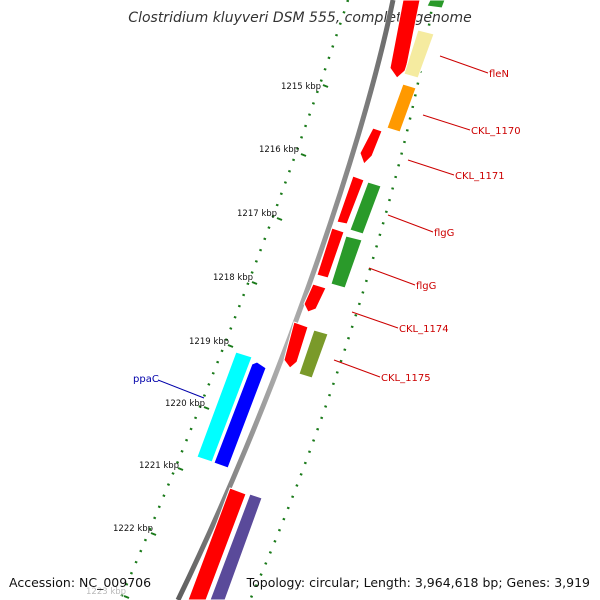  I want to click on olive-feature, so click(313, 354).